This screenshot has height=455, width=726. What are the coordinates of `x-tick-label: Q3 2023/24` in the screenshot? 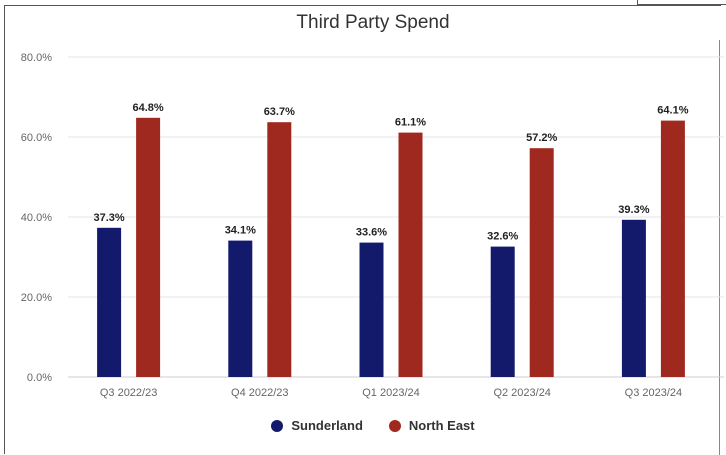 It's located at (654, 393).